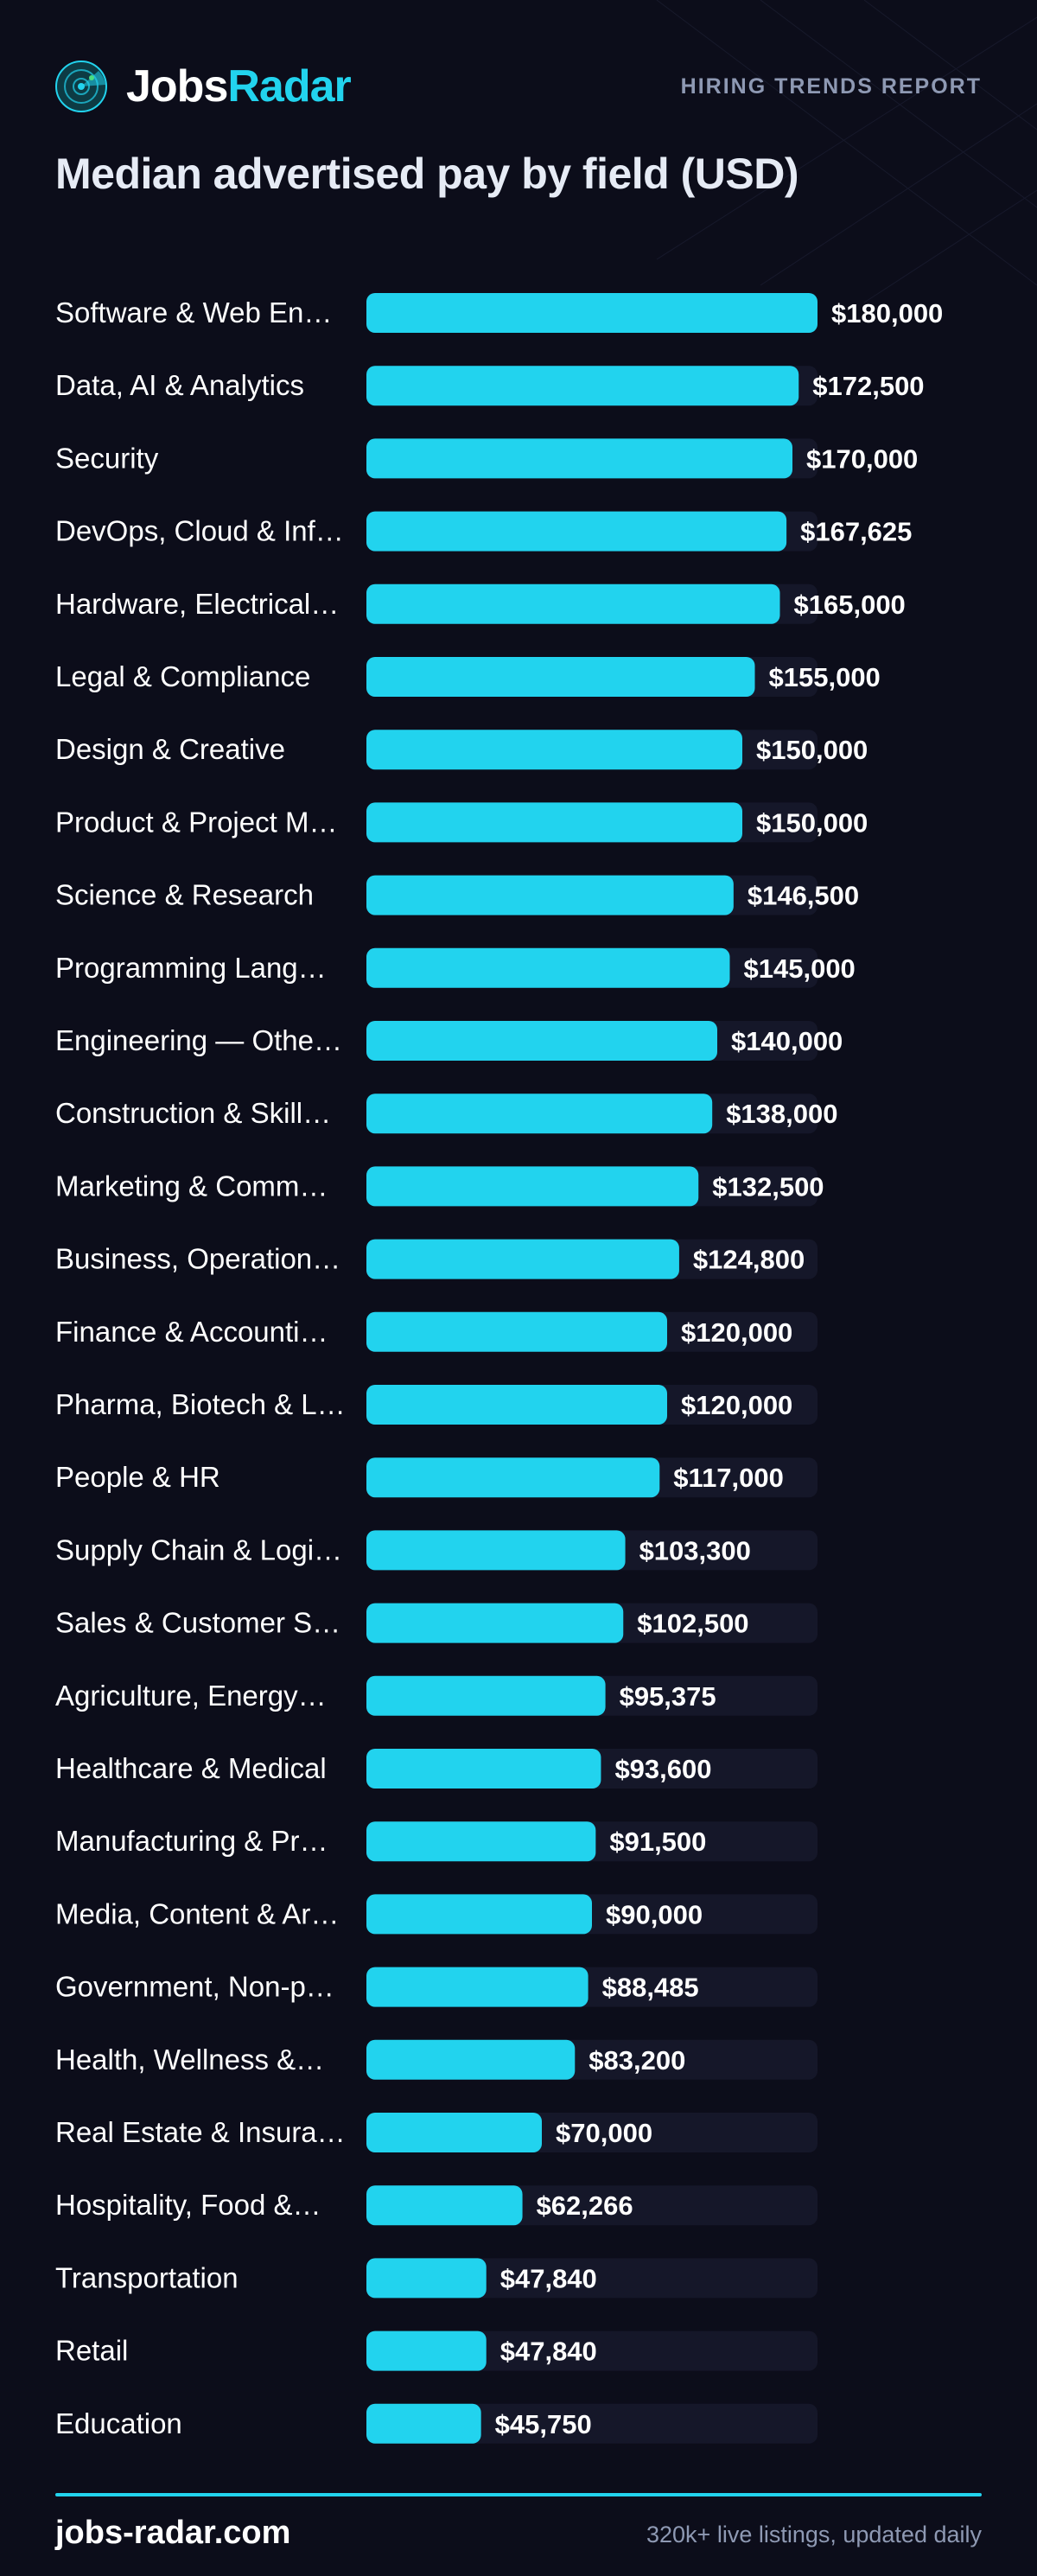 Image resolution: width=1037 pixels, height=2576 pixels. What do you see at coordinates (585, 2205) in the screenshot?
I see `value-label: $62,266` at bounding box center [585, 2205].